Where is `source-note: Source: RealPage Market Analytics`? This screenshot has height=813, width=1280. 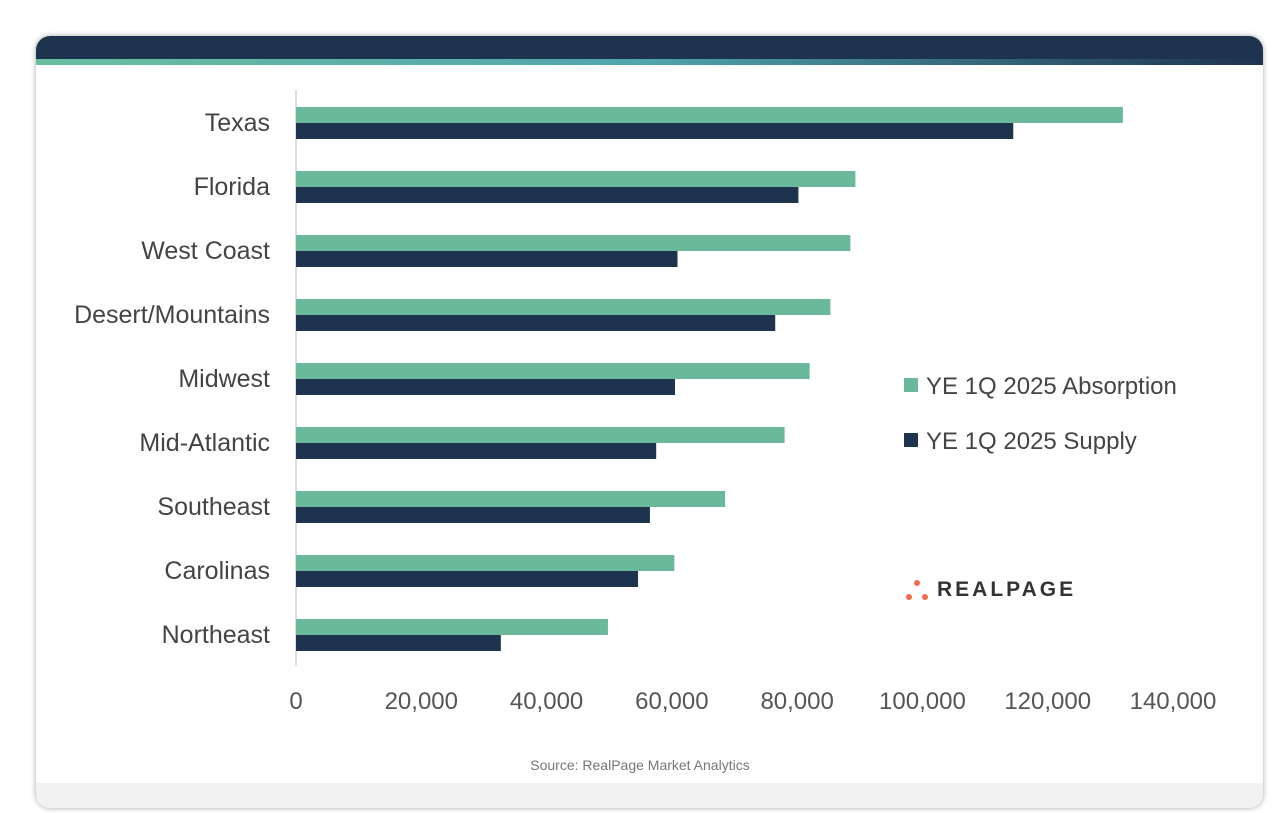 source-note: Source: RealPage Market Analytics is located at coordinates (640, 765).